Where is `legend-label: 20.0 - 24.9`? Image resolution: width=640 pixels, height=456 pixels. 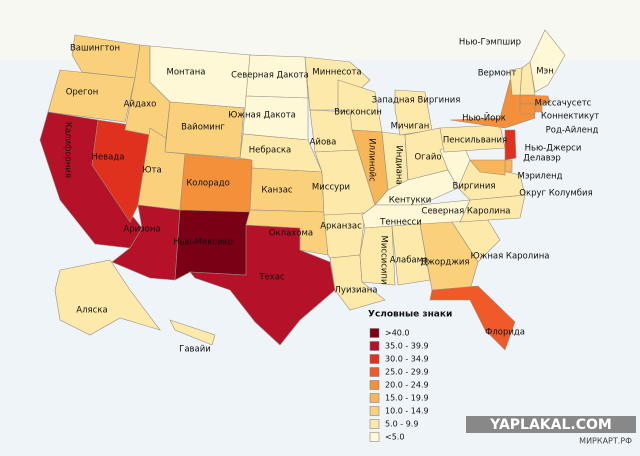 legend-label: 20.0 - 24.9 is located at coordinates (407, 385).